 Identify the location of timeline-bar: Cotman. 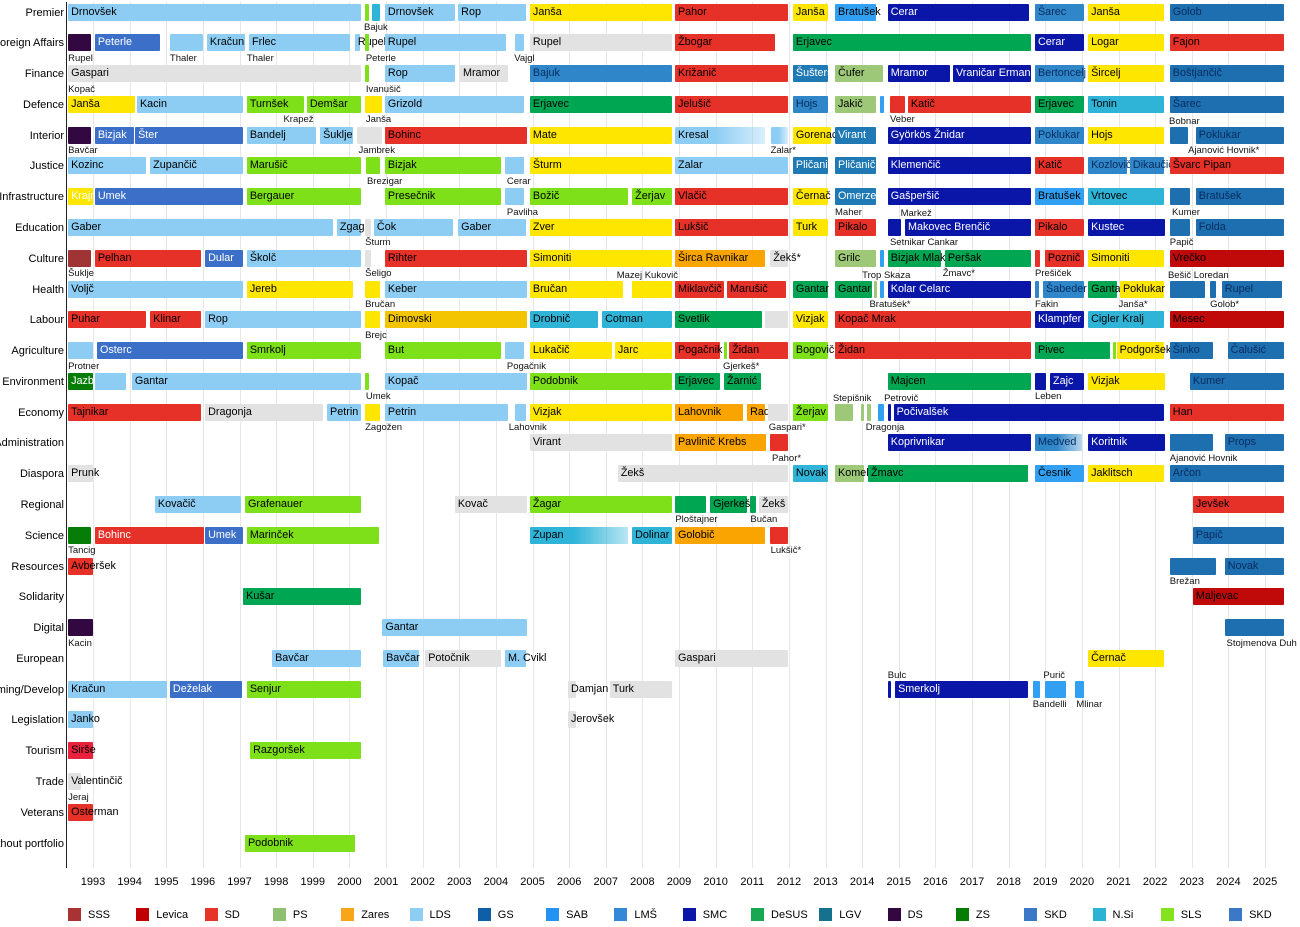
(637, 320).